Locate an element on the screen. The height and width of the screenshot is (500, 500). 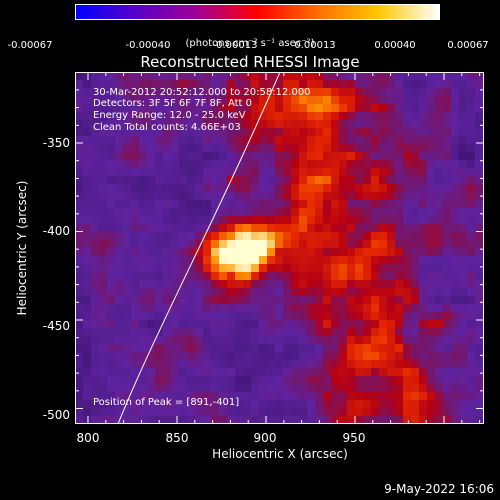
x-tick-label: 850 is located at coordinates (177, 438).